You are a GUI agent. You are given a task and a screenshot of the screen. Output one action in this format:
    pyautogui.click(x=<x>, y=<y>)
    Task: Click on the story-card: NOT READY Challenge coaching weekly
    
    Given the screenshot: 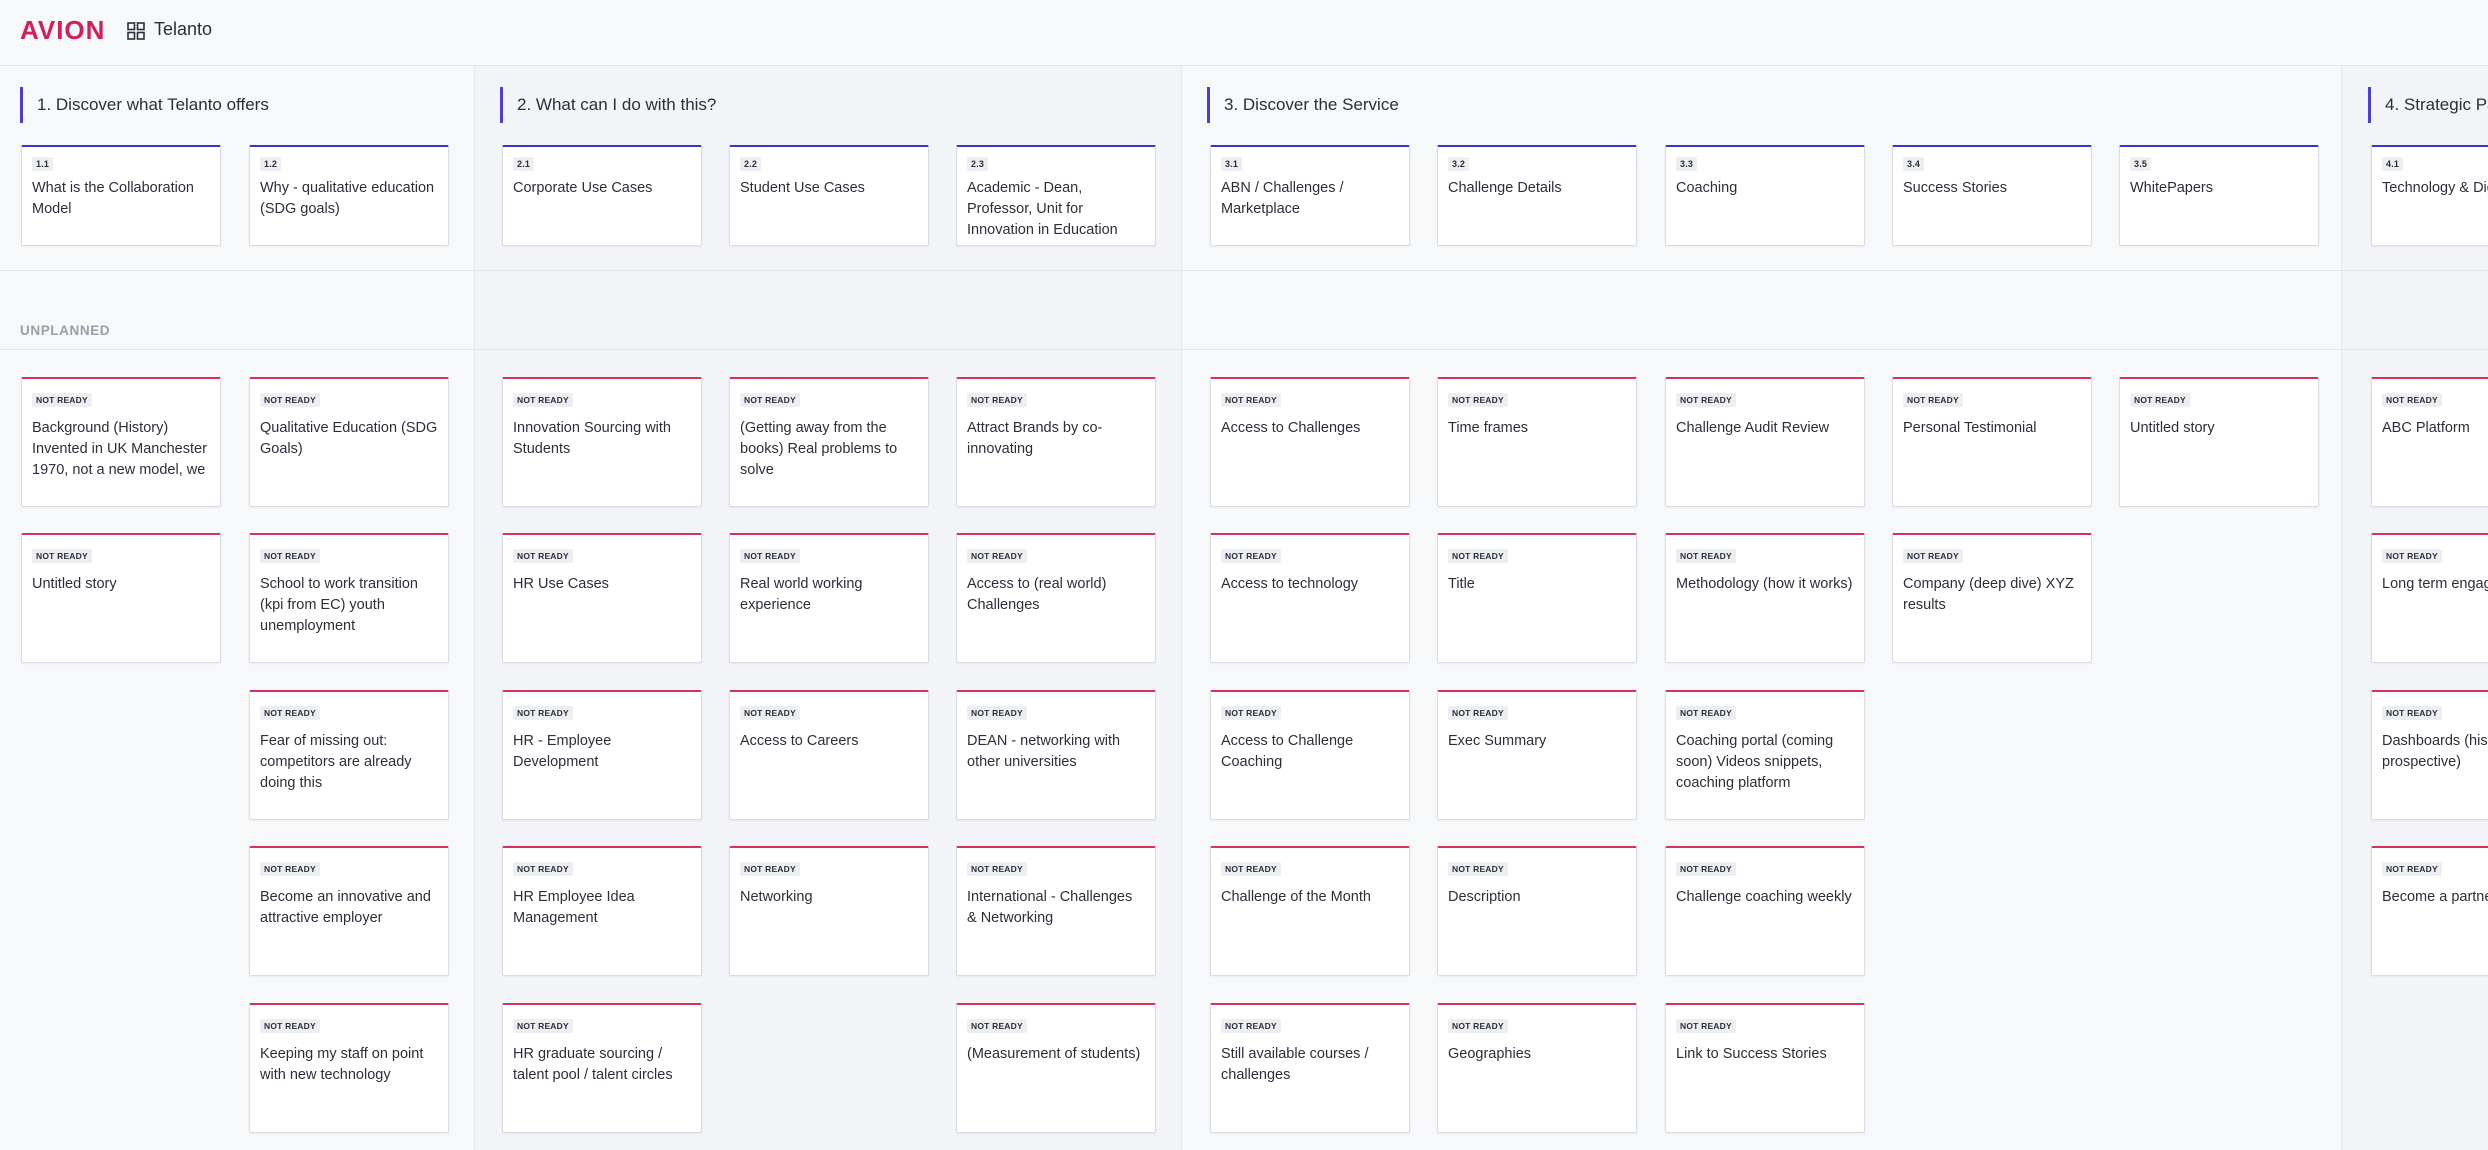 What is the action you would take?
    pyautogui.click(x=1765, y=911)
    